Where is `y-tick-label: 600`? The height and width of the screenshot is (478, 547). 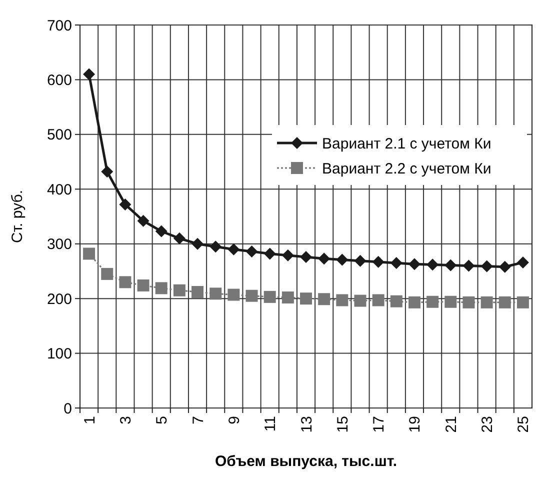 y-tick-label: 600 is located at coordinates (59, 80).